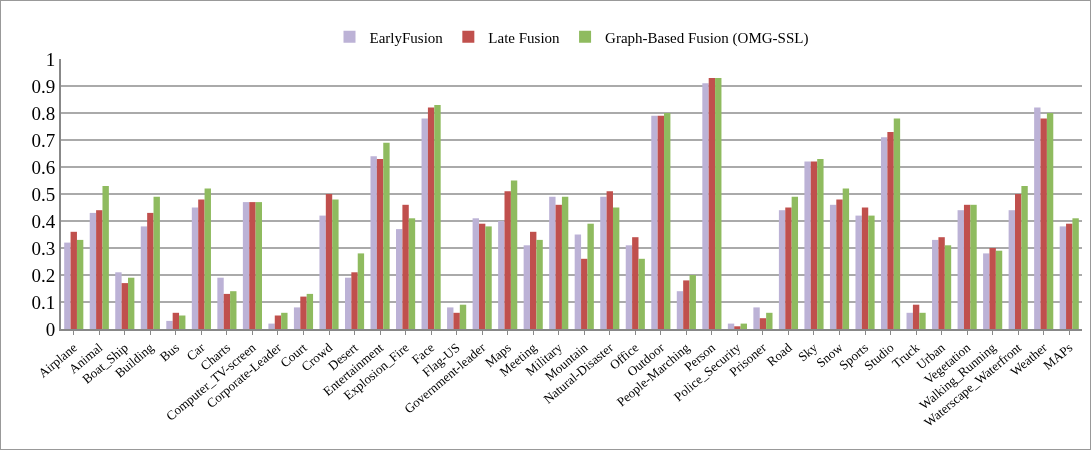  Describe the element at coordinates (43, 194) in the screenshot. I see `y-tick-label: 0.5` at that location.